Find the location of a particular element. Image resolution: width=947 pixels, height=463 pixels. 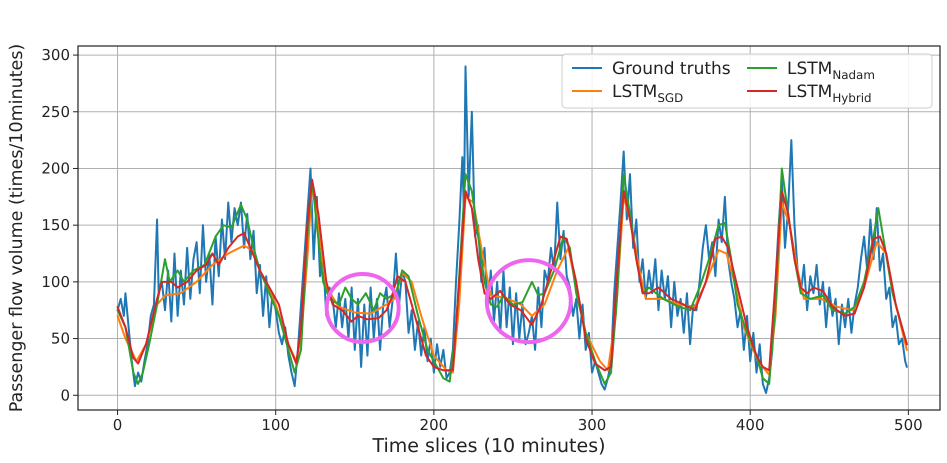

y-tick-label: 300 is located at coordinates (55, 55).